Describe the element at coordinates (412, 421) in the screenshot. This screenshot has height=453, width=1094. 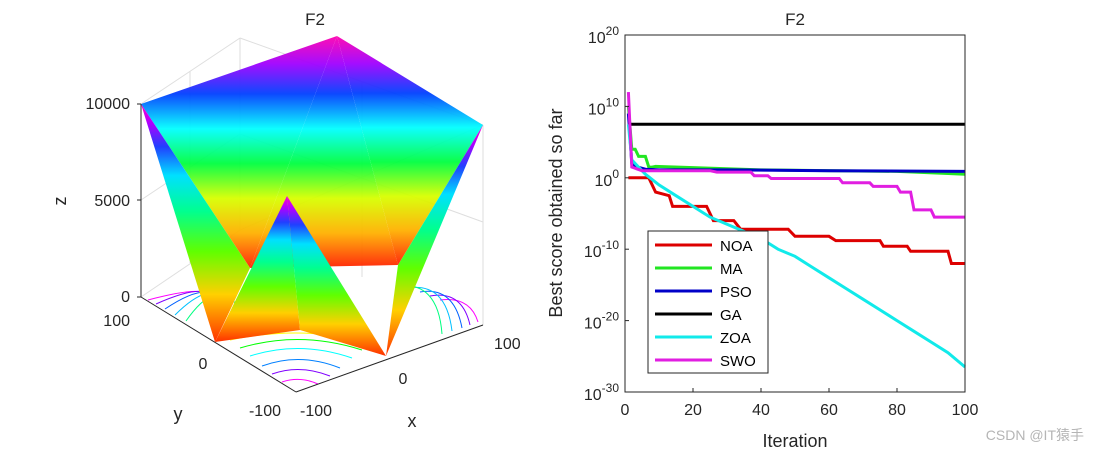
I see `x-axis-label: x` at that location.